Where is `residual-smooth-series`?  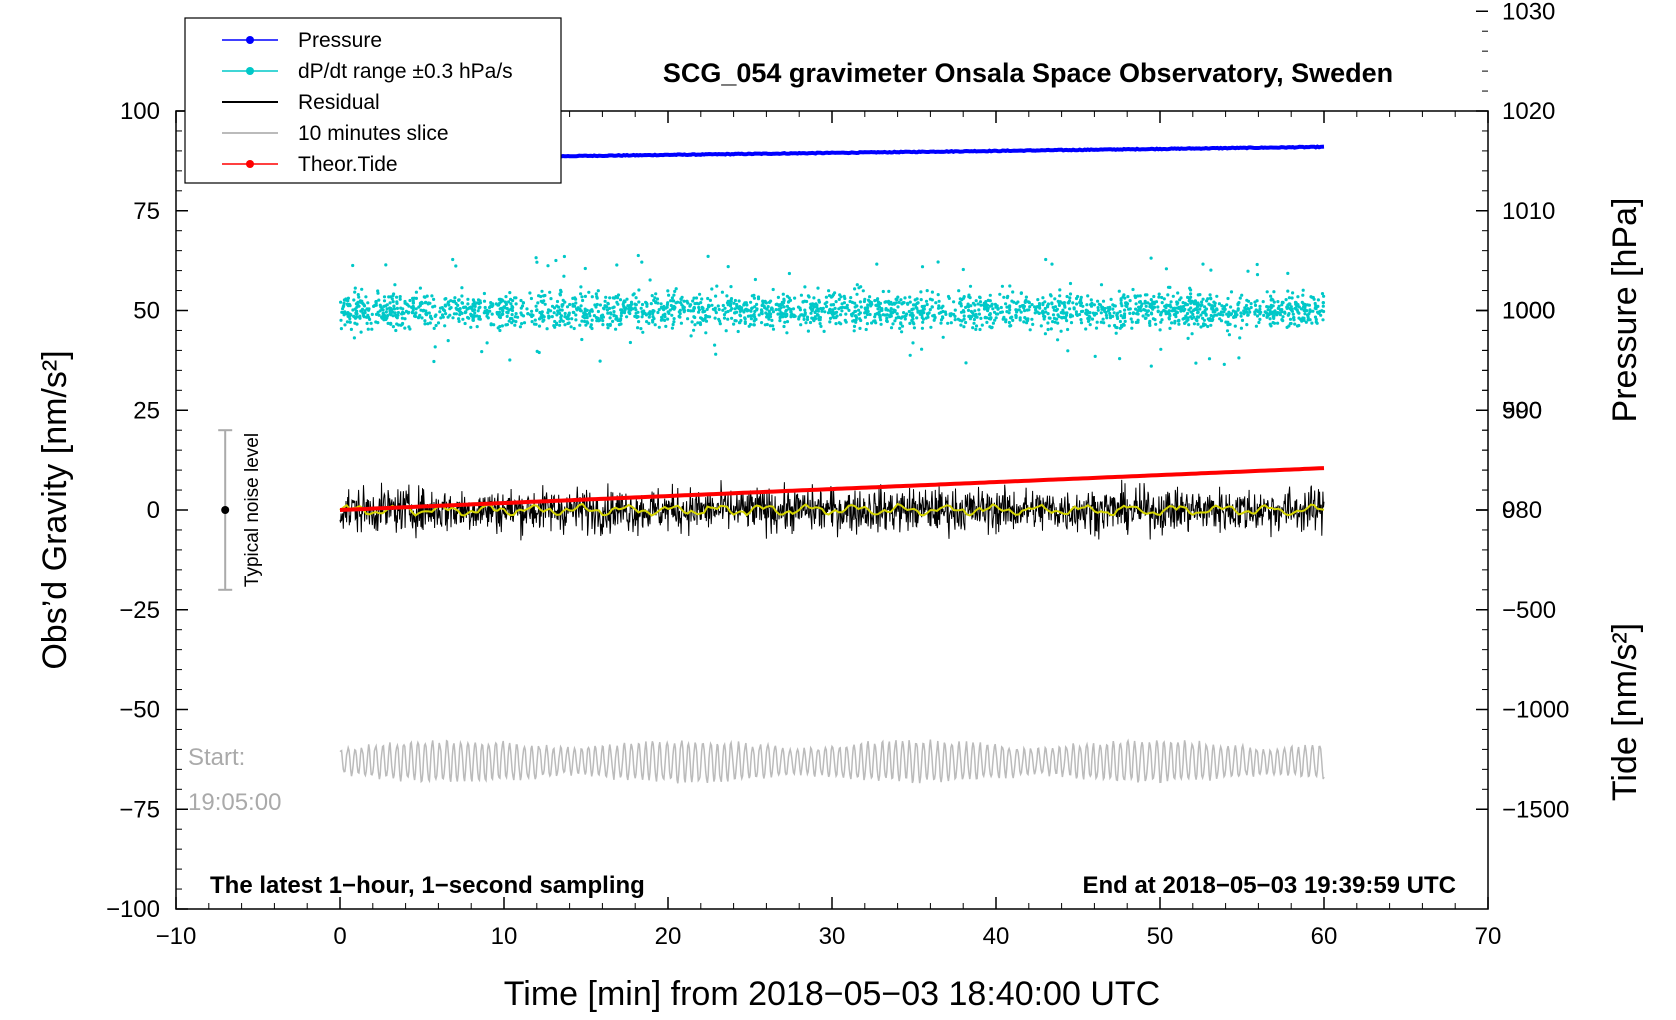
residual-smooth-series is located at coordinates (832, 509).